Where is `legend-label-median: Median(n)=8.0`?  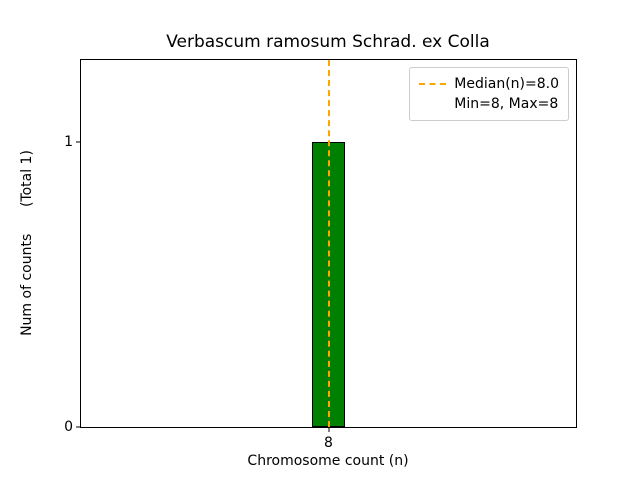 legend-label-median: Median(n)=8.0 is located at coordinates (506, 84).